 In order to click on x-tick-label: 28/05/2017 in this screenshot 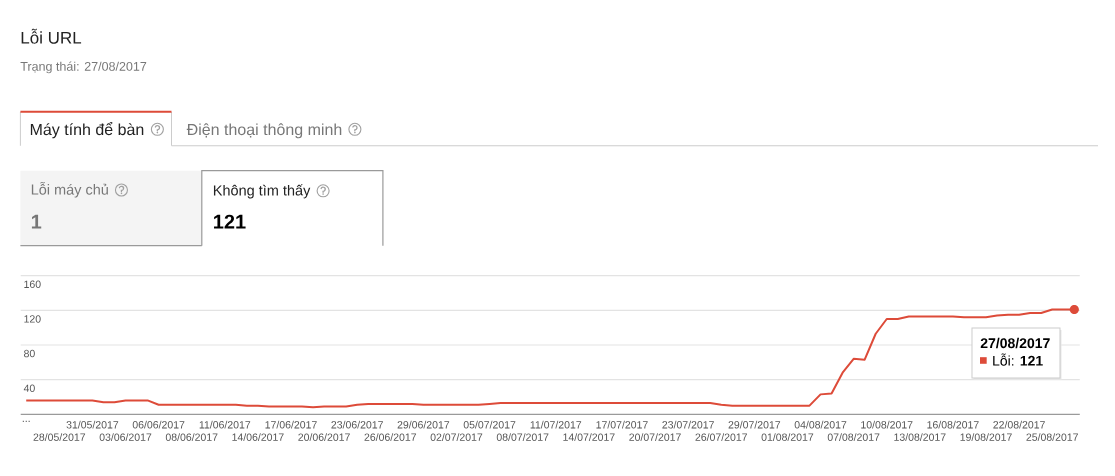, I will do `click(59, 437)`.